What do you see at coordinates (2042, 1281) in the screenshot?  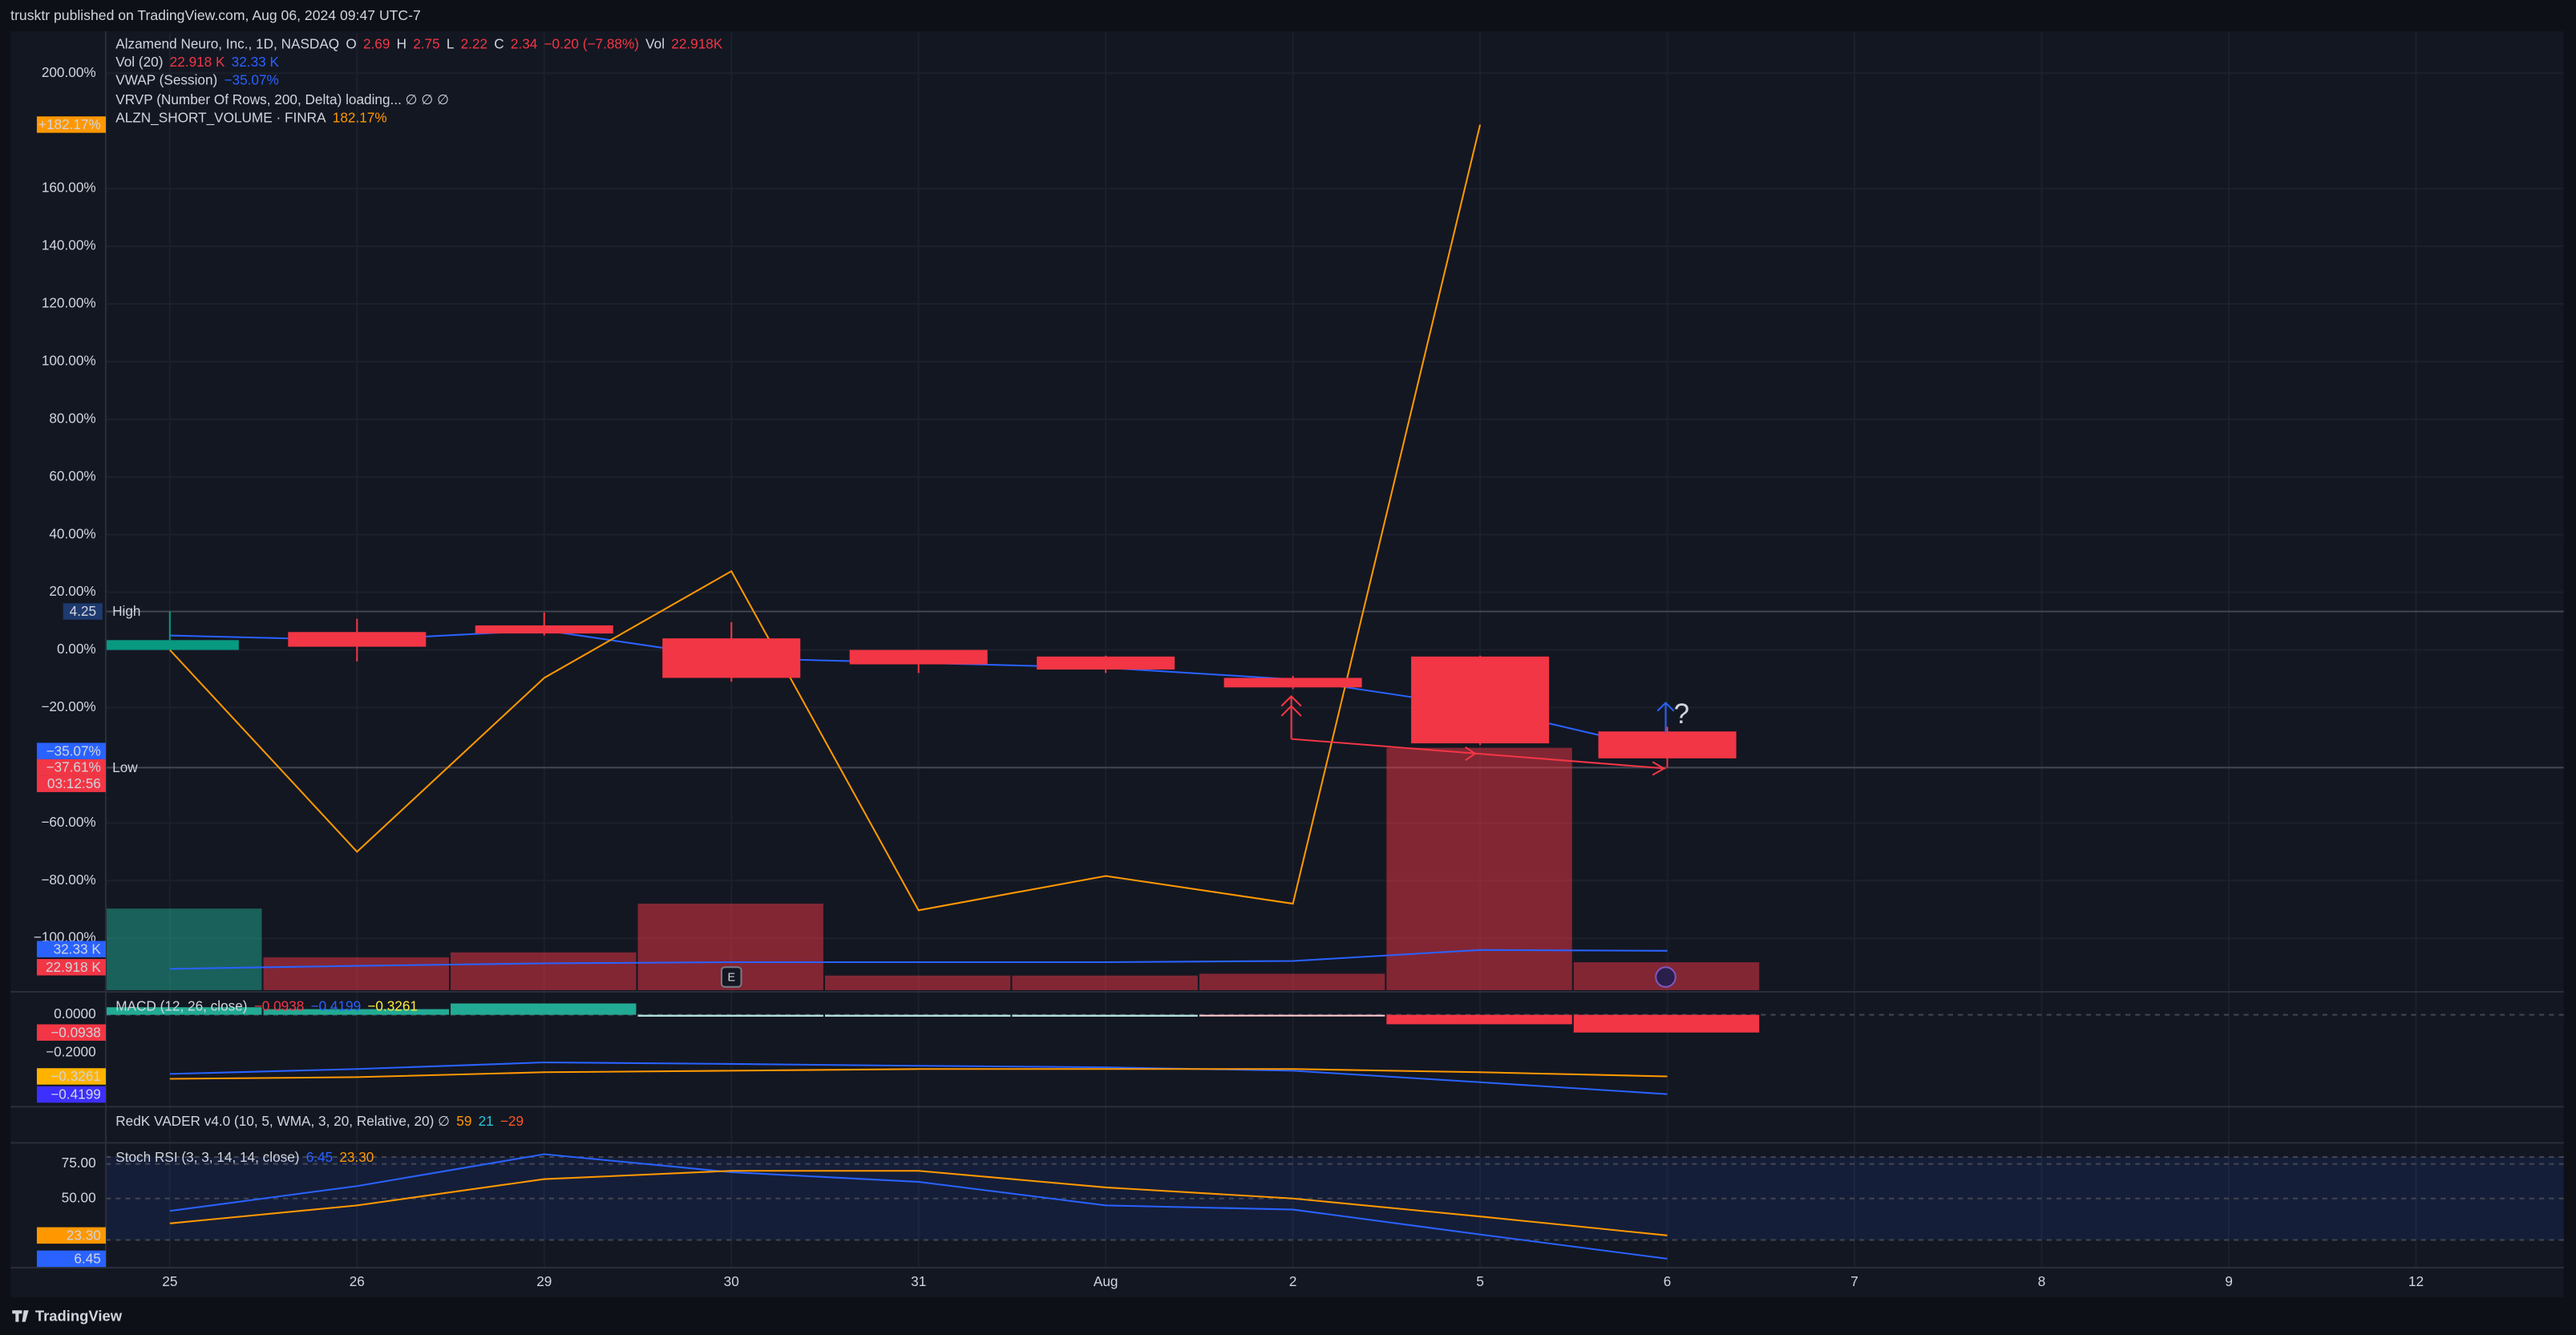 I see `x-tick-label: 8` at bounding box center [2042, 1281].